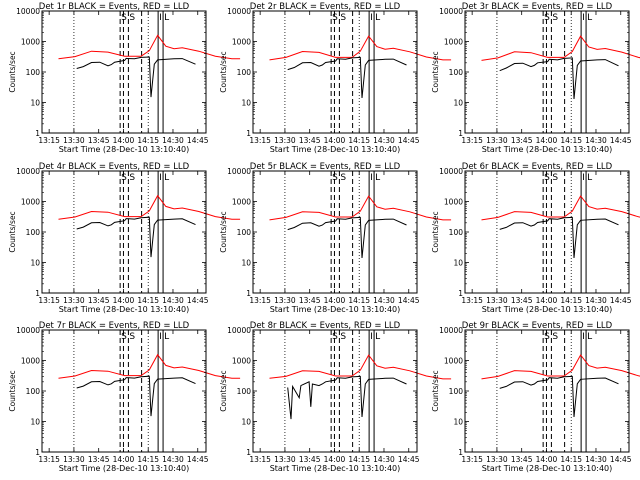 The image size is (640, 480). I want to click on panel-8-dashed-marker-label-1: S, so click(335, 337).